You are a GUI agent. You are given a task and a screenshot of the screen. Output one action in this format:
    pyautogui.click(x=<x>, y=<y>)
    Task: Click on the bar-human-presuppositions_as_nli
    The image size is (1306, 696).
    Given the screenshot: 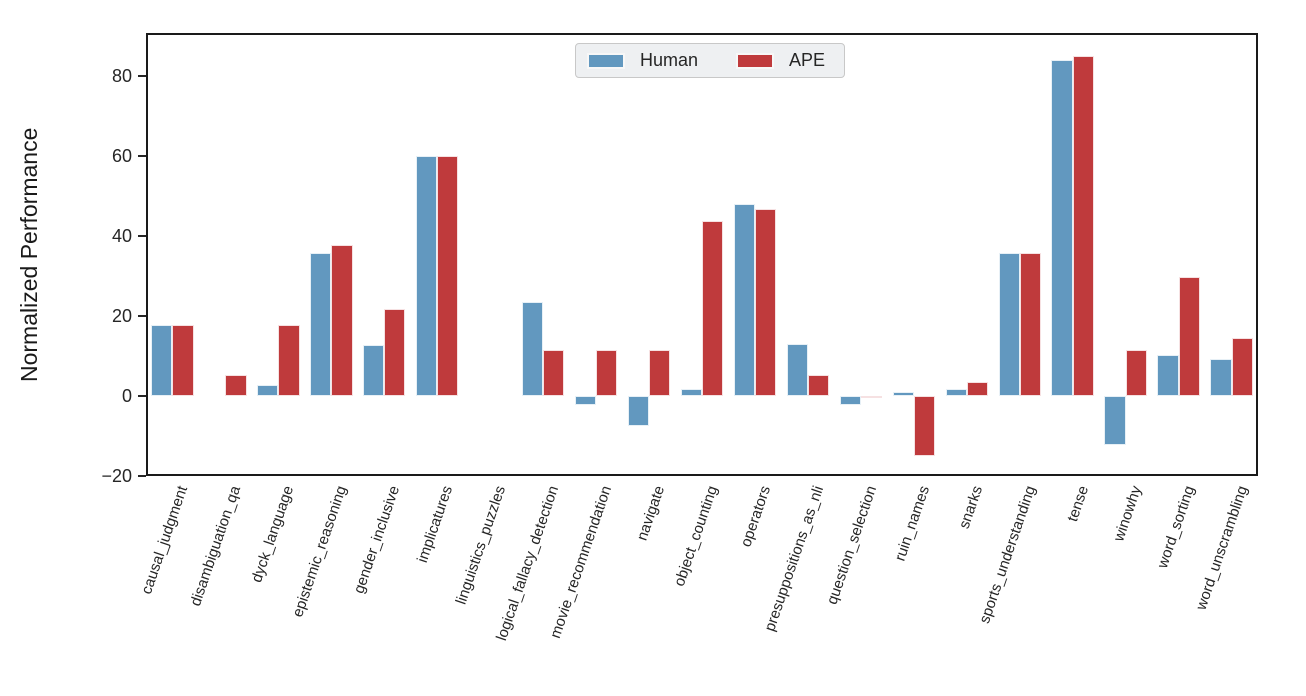 What is the action you would take?
    pyautogui.click(x=797, y=370)
    